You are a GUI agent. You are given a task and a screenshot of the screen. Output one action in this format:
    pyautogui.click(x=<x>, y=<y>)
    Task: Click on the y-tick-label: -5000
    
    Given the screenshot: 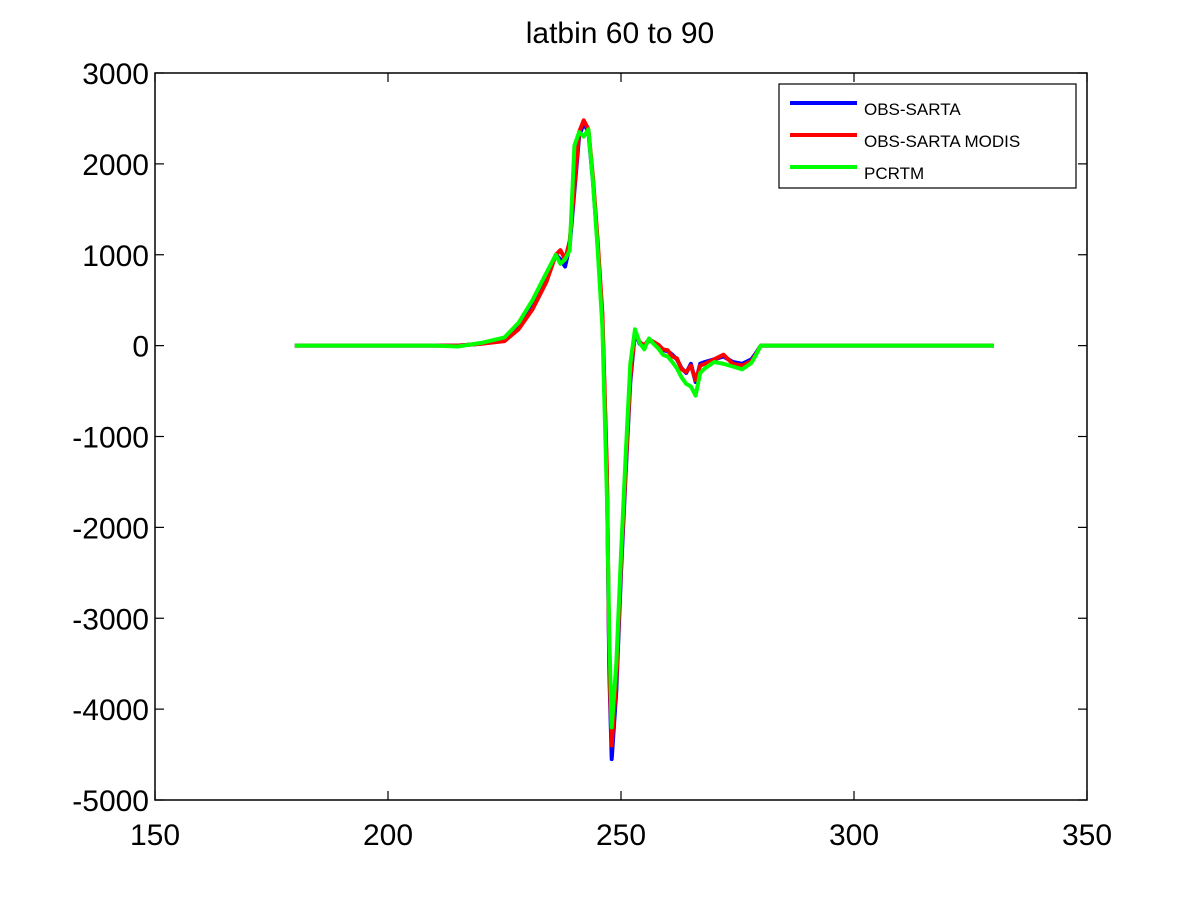 What is the action you would take?
    pyautogui.click(x=110, y=801)
    